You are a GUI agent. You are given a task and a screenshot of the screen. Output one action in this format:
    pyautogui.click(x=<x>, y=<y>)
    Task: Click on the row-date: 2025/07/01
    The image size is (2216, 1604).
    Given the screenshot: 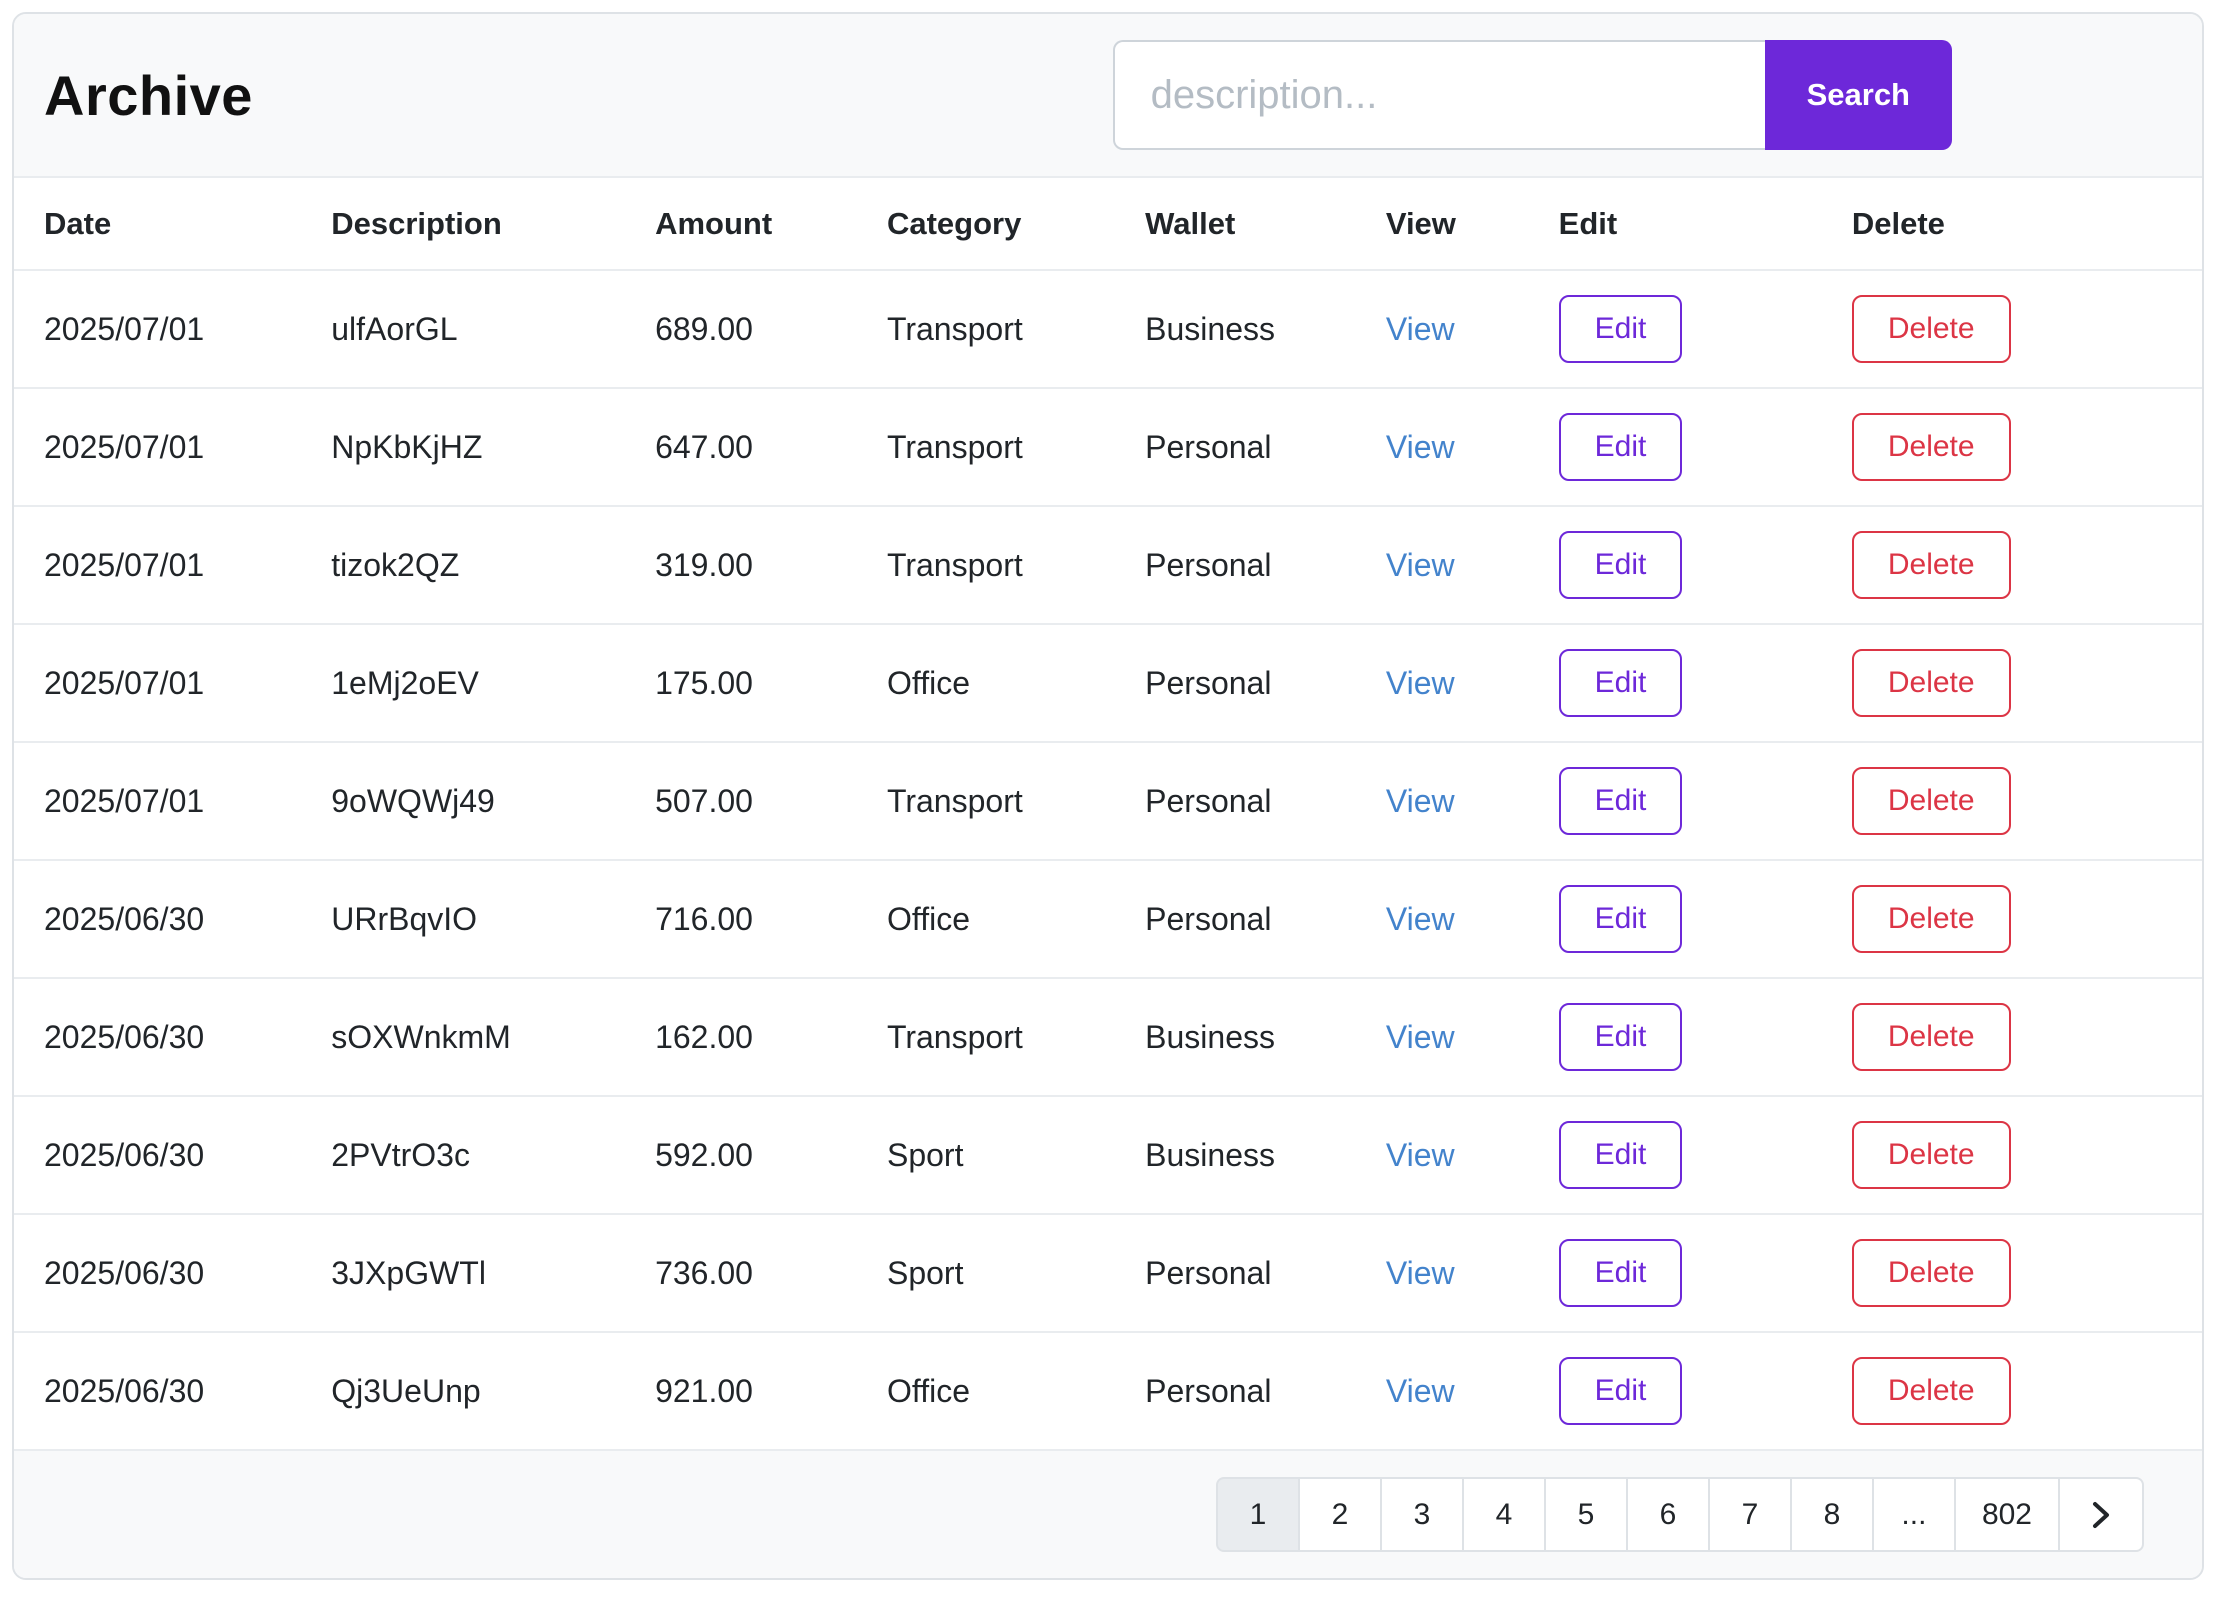 What is the action you would take?
    pyautogui.click(x=173, y=565)
    